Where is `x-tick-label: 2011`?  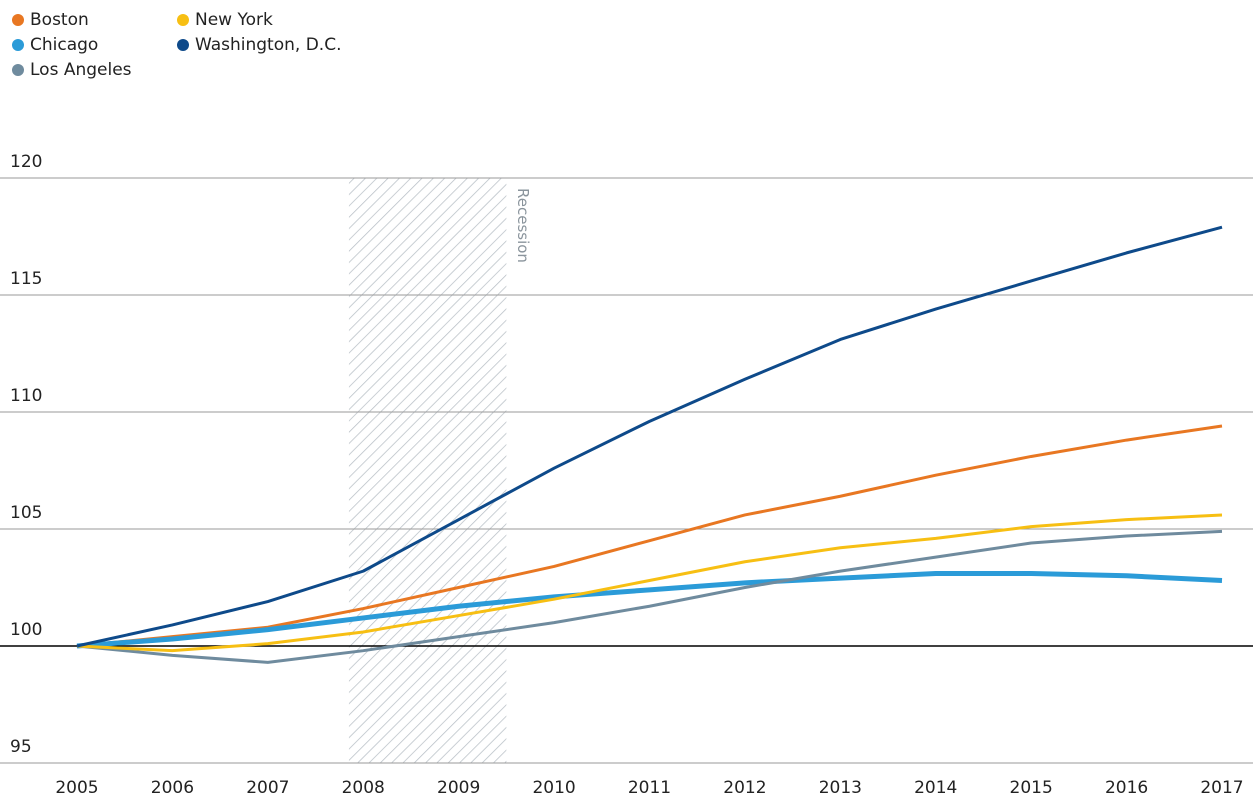 x-tick-label: 2011 is located at coordinates (649, 788).